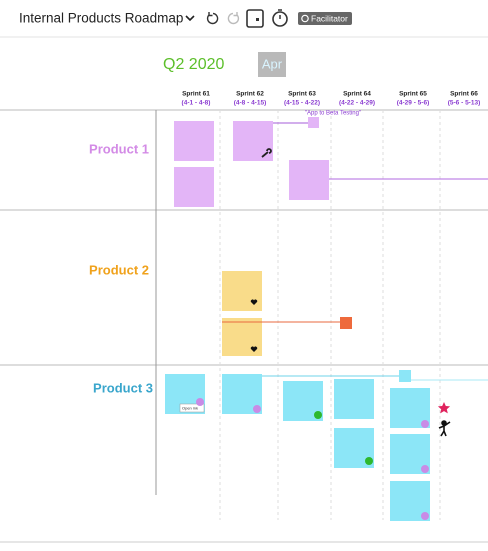 The width and height of the screenshot is (488, 551). What do you see at coordinates (196, 94) in the screenshot?
I see `sprint-name: Sprint 61` at bounding box center [196, 94].